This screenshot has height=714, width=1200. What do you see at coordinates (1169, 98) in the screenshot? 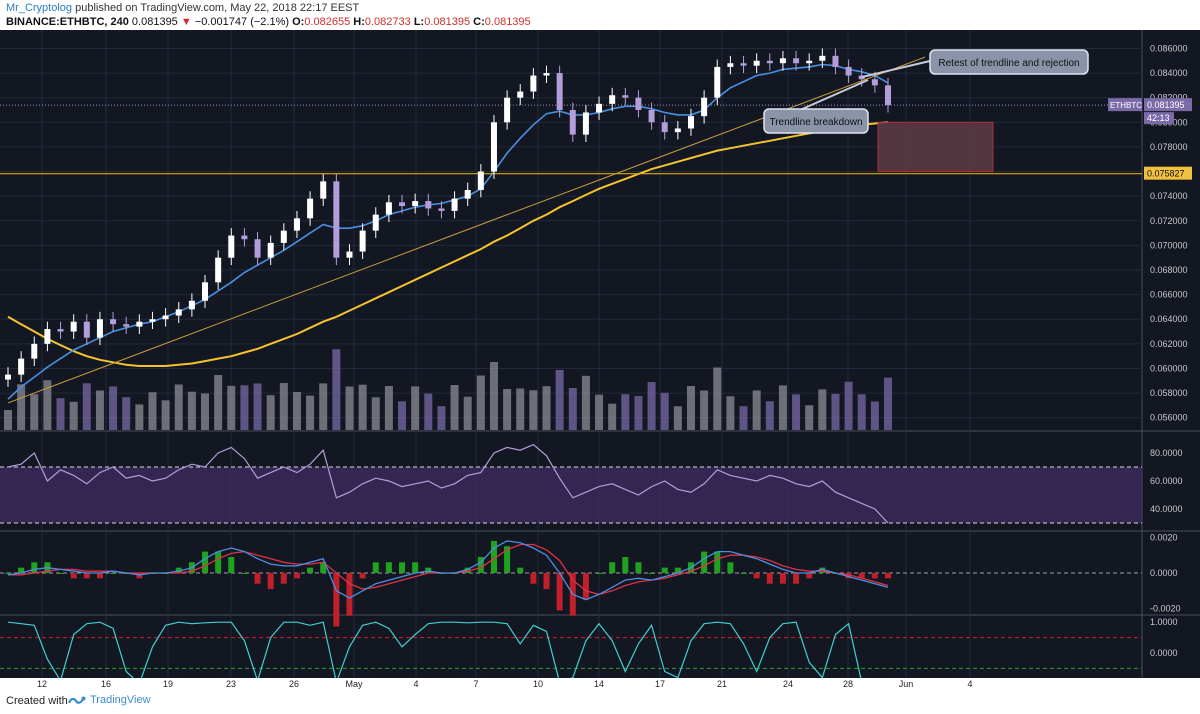
I see `price-tick-label: 0.082000` at bounding box center [1169, 98].